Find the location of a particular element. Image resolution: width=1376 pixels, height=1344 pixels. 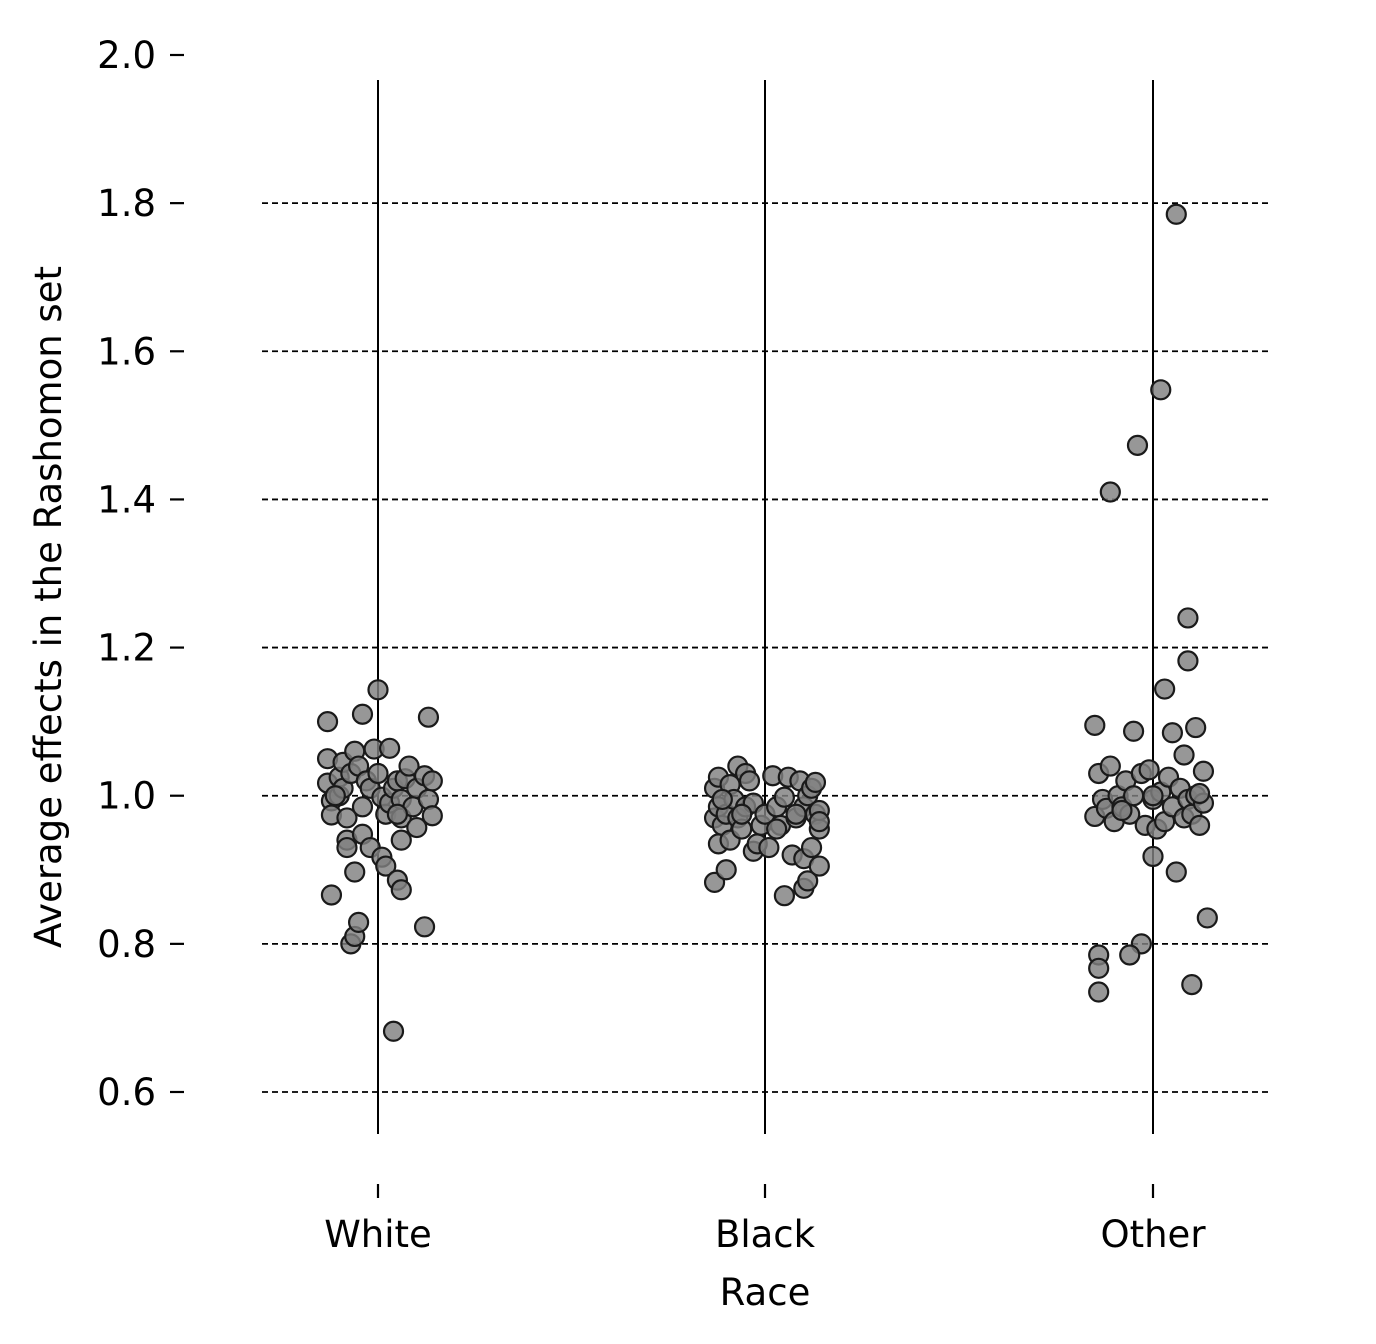

x-axis: White Black Other is located at coordinates (765, 1220).